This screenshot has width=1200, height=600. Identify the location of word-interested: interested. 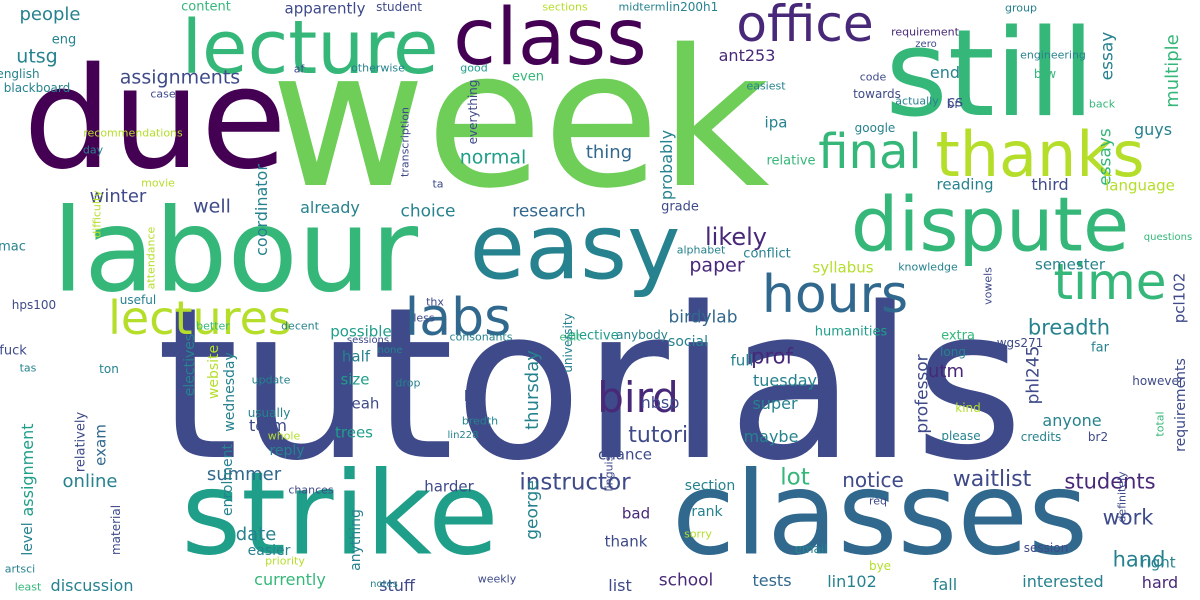
(1063, 581).